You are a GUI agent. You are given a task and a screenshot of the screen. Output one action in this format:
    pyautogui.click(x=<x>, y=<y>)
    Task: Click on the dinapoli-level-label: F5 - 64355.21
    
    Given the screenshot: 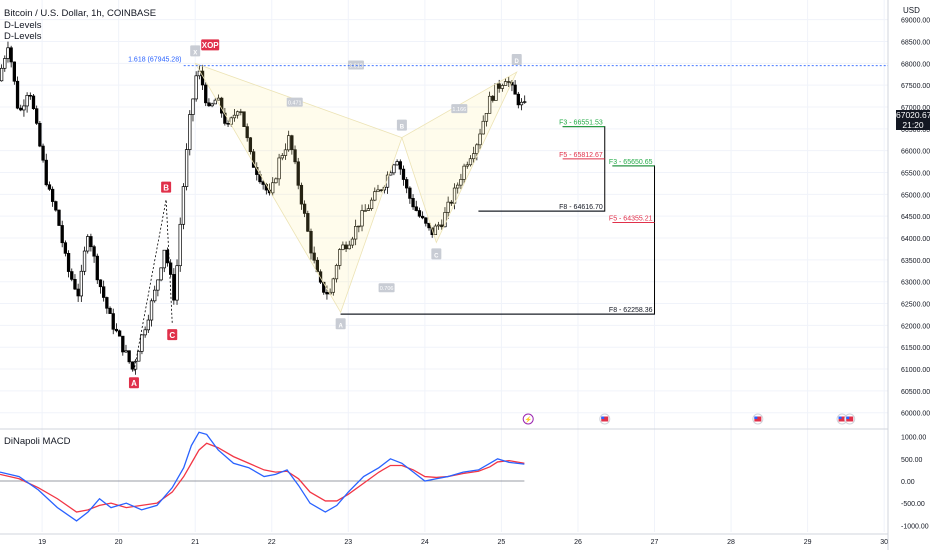 What is the action you would take?
    pyautogui.click(x=631, y=219)
    